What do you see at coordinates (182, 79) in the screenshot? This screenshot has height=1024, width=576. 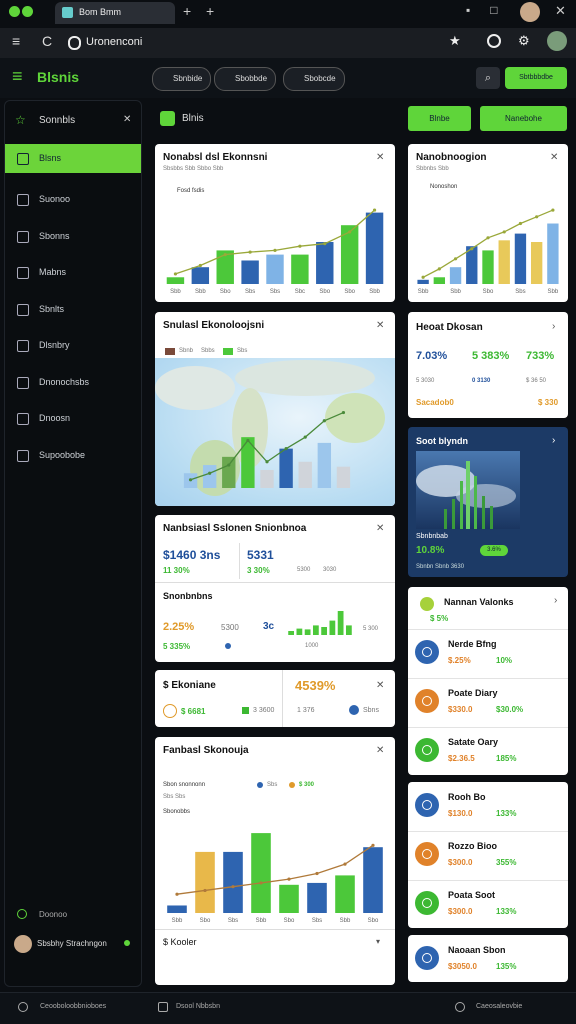 I see `nav-tab: Sbnbide` at bounding box center [182, 79].